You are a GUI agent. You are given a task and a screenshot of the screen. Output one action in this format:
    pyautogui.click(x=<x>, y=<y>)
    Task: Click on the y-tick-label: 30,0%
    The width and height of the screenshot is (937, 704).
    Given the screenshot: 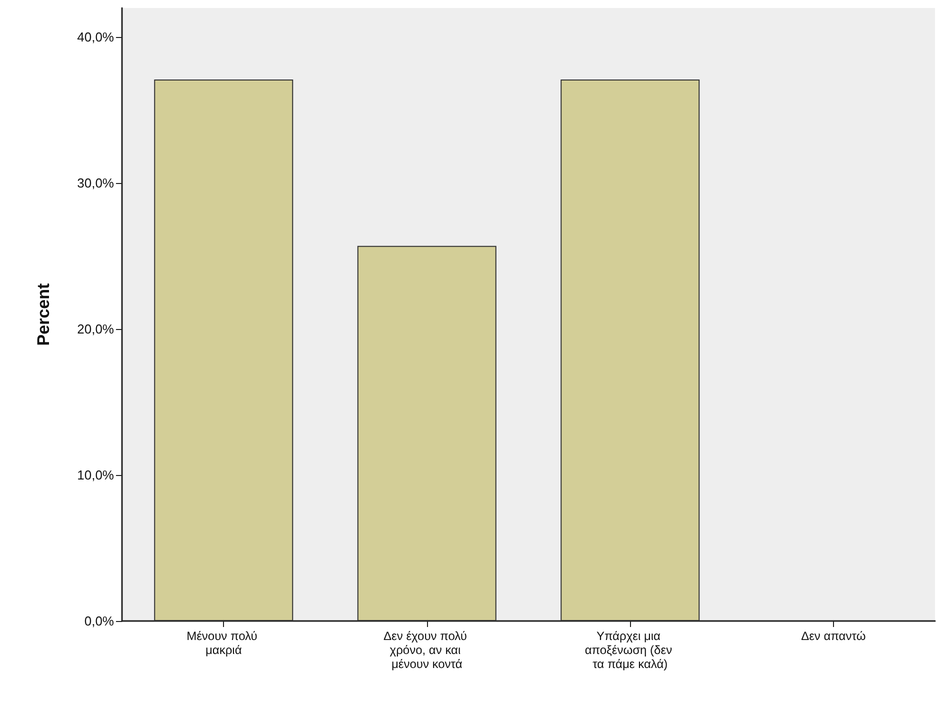 What is the action you would take?
    pyautogui.click(x=95, y=183)
    